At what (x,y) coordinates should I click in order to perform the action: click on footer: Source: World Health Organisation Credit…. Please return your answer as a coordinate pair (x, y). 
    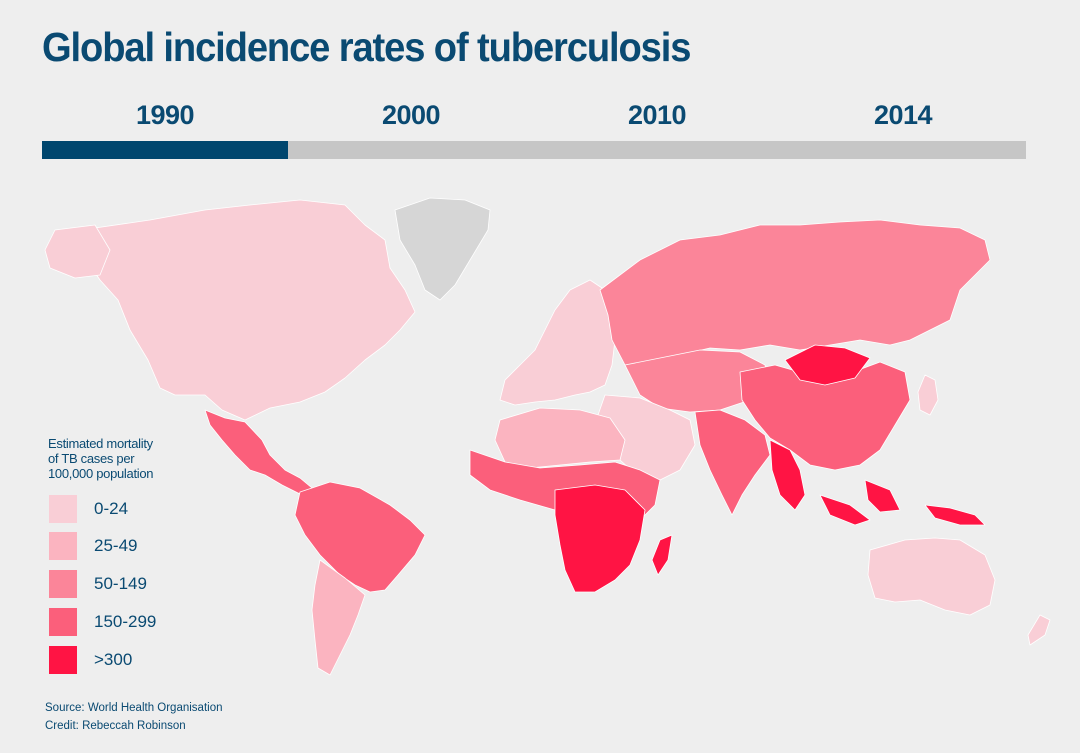
    Looking at the image, I should click on (134, 717).